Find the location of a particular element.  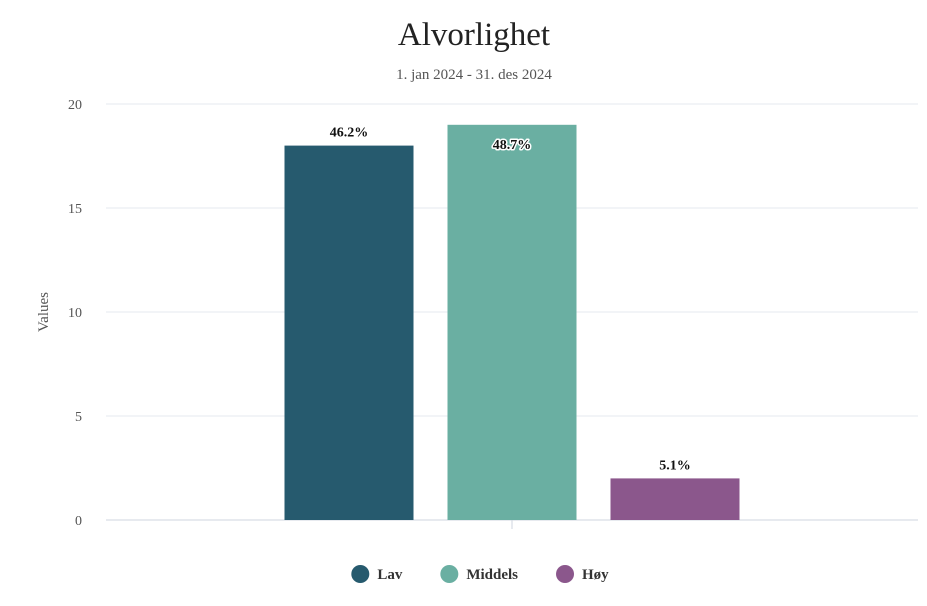

legend-item-lav: Lav is located at coordinates (377, 574).